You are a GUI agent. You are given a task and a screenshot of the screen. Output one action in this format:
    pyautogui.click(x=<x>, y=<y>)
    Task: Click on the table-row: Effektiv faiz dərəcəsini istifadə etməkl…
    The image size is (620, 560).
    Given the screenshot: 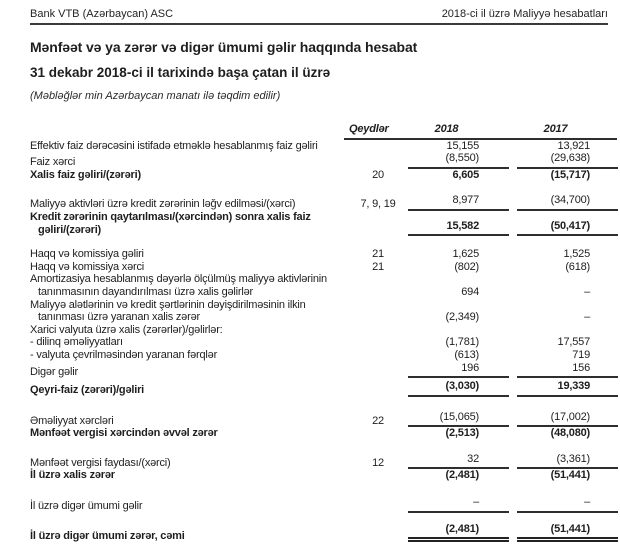 What is the action you would take?
    pyautogui.click(x=319, y=146)
    